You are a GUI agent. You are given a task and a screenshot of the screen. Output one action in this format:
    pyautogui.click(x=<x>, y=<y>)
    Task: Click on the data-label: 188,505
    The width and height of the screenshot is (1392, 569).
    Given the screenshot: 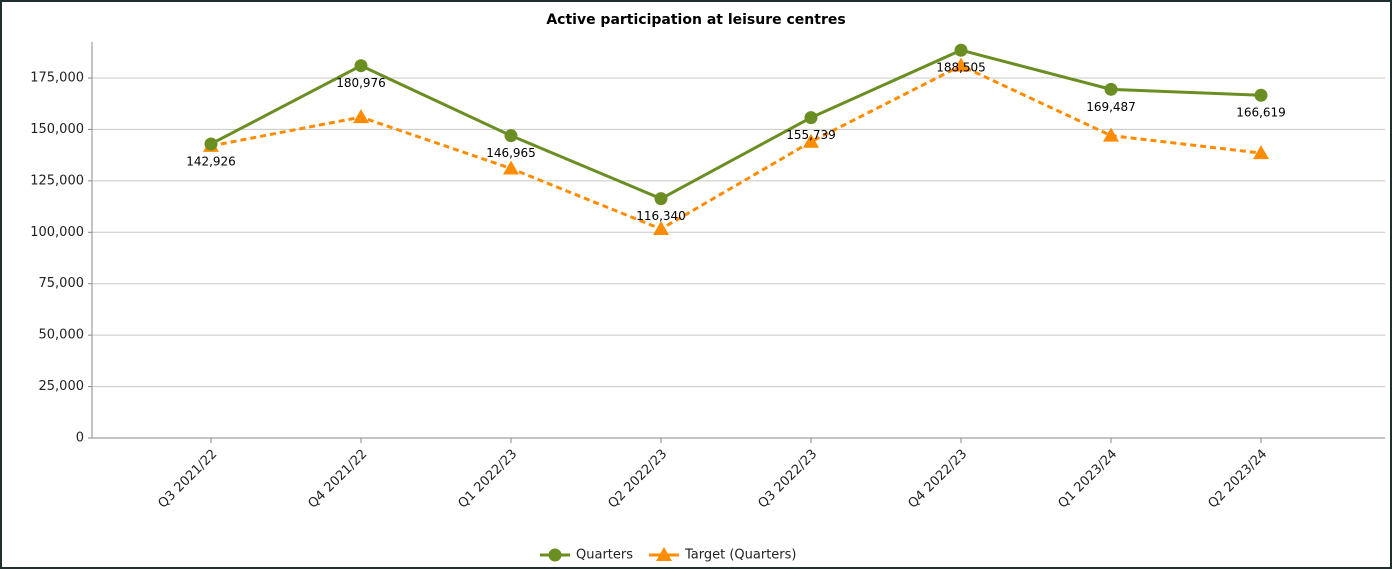 What is the action you would take?
    pyautogui.click(x=961, y=68)
    